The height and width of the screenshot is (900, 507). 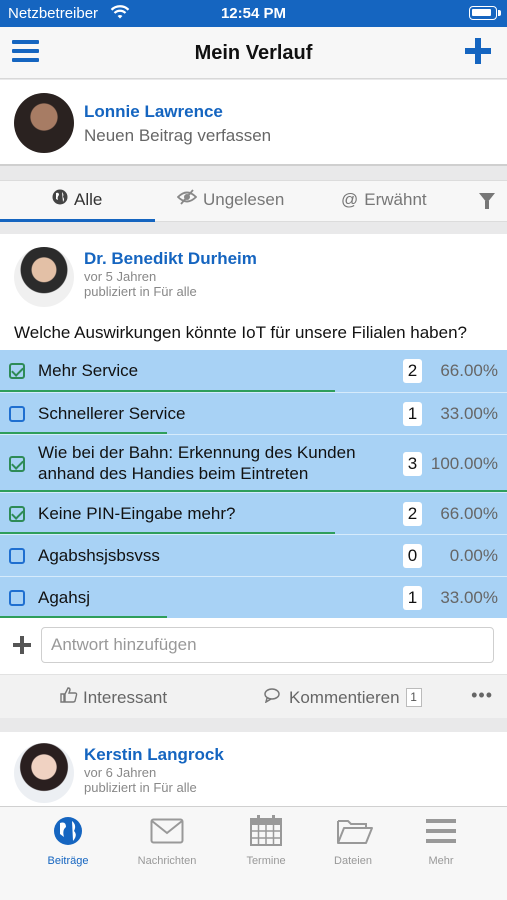 I want to click on poll-option: Schnellerer Service 1 33.00%, so click(x=253, y=413).